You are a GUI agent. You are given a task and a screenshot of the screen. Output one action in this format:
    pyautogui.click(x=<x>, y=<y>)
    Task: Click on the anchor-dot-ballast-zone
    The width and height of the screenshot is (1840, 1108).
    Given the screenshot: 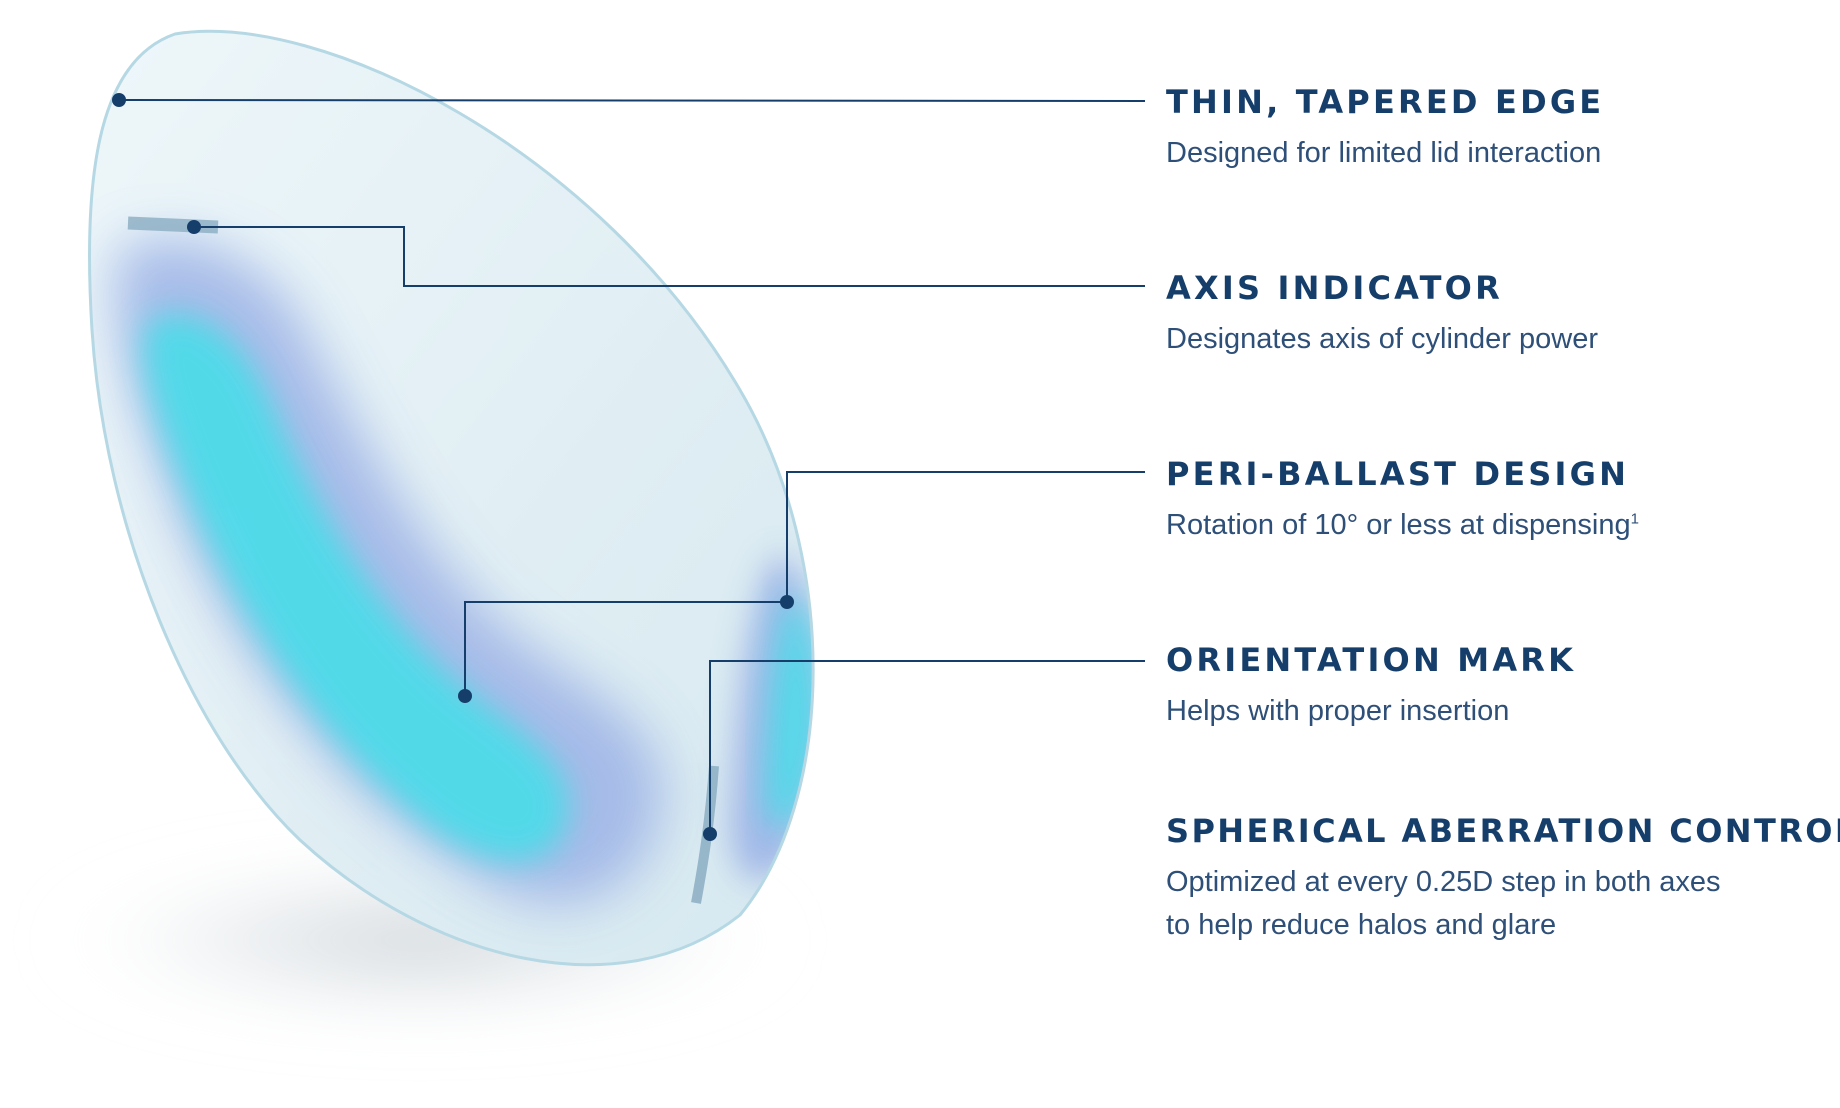 What is the action you would take?
    pyautogui.click(x=465, y=696)
    